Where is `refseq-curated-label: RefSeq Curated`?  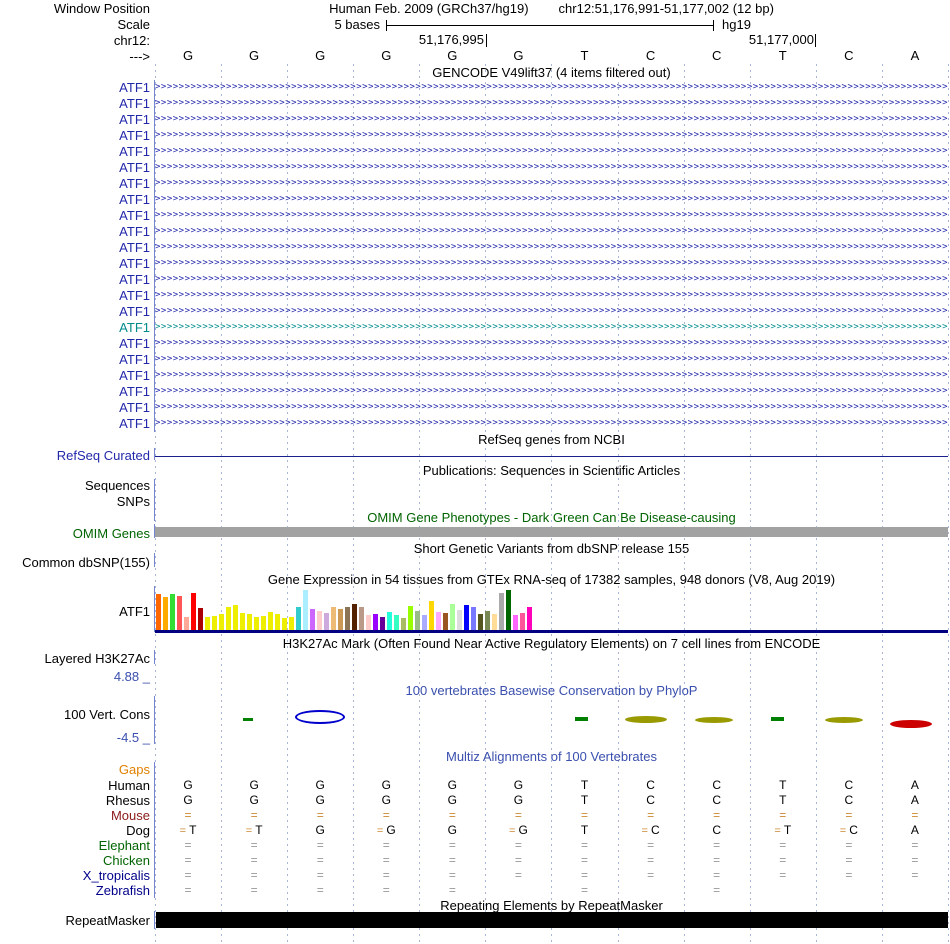
refseq-curated-label: RefSeq Curated is located at coordinates (103, 455).